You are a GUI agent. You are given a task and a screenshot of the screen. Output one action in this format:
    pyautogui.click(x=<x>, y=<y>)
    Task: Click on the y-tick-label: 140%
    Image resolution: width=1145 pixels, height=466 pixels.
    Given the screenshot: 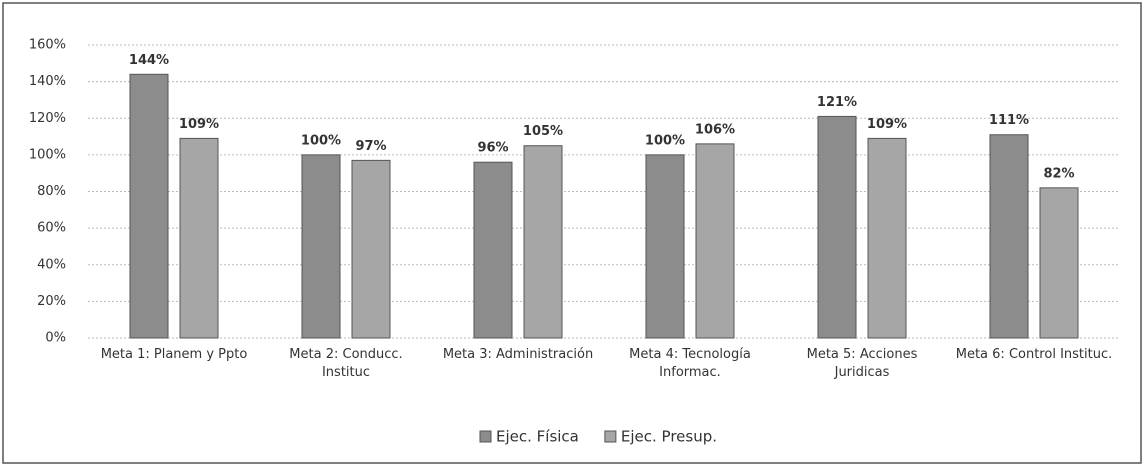 What is the action you would take?
    pyautogui.click(x=47, y=81)
    